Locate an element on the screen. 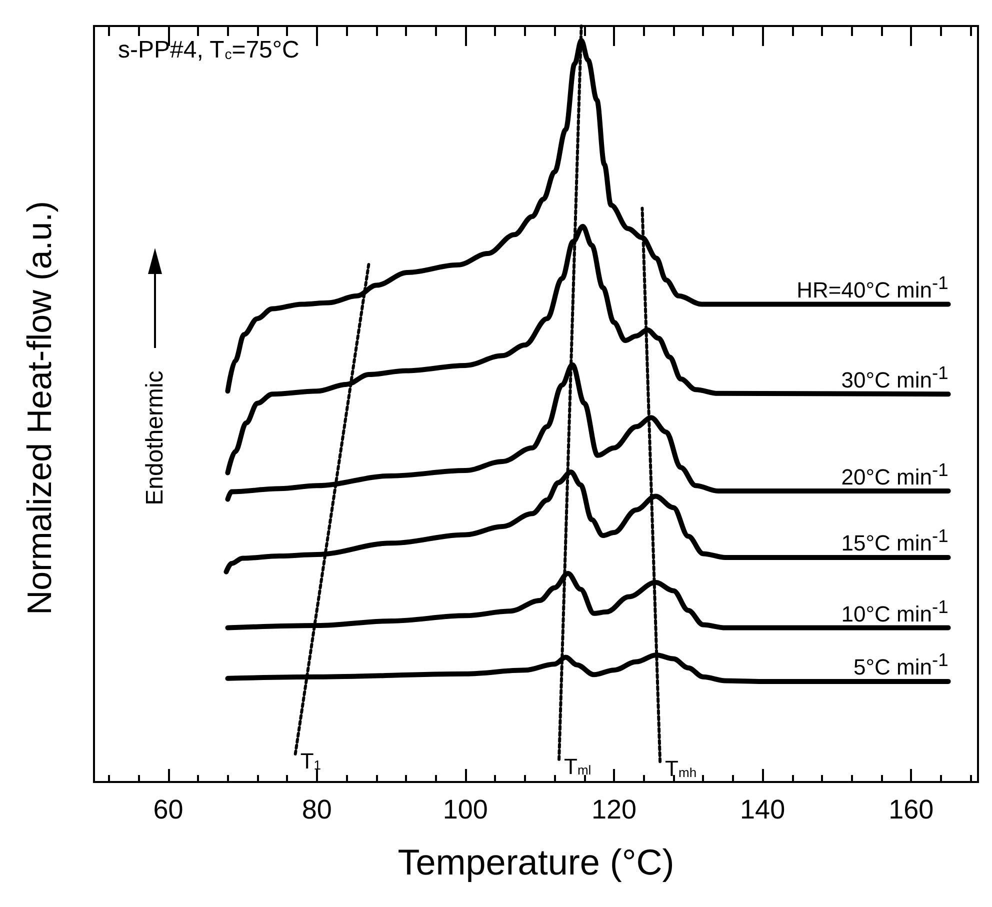  series-label: HR=40°C min$^{-1}$ is located at coordinates (872, 287).